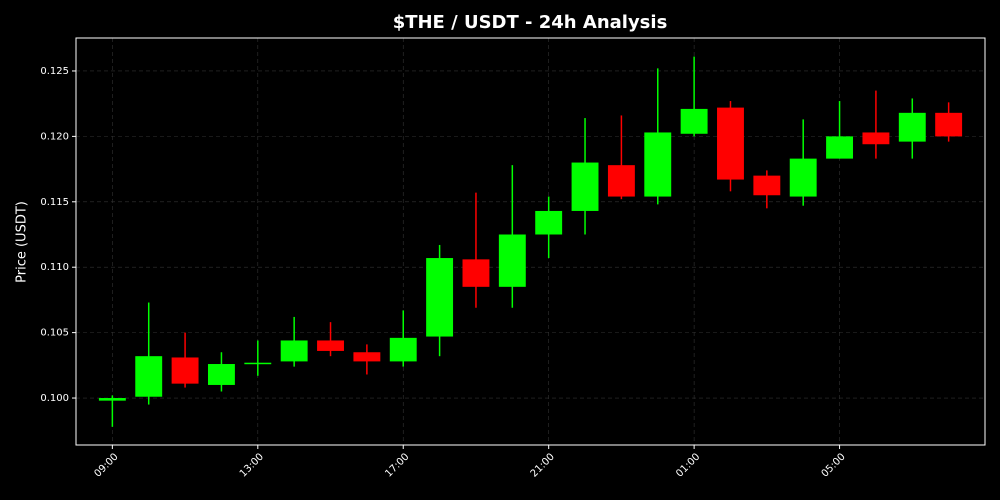  What do you see at coordinates (54, 333) in the screenshot?
I see `y-tick-label: 0.105` at bounding box center [54, 333].